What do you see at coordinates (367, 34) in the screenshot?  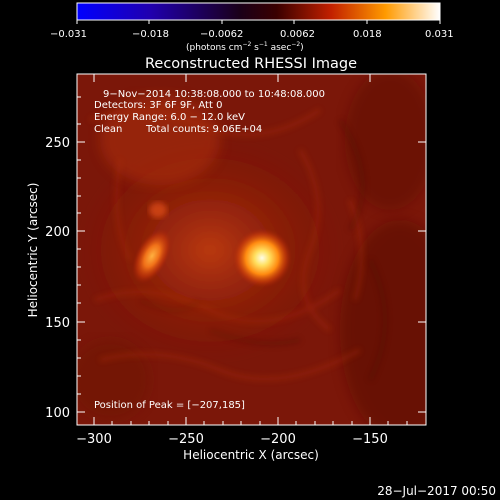 I see `colorbar-tick-label: 0.018` at bounding box center [367, 34].